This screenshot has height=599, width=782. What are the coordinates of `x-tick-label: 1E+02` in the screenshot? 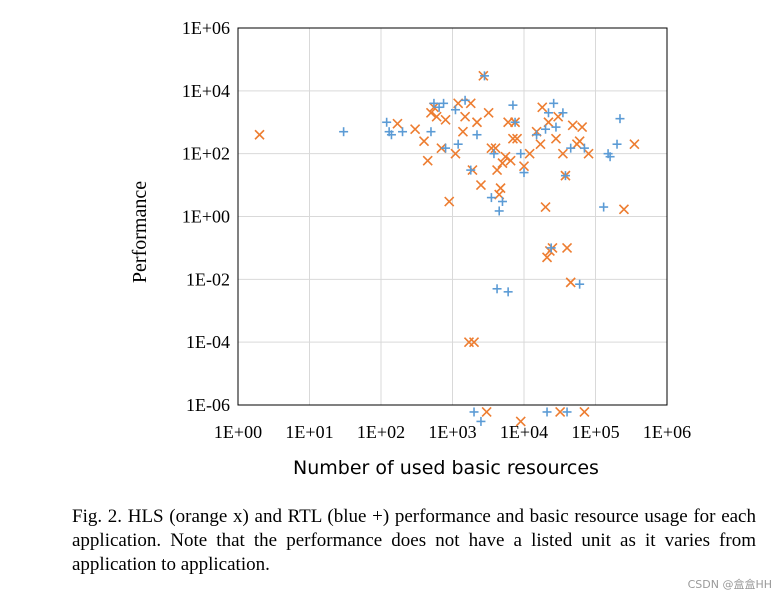 It's located at (381, 432).